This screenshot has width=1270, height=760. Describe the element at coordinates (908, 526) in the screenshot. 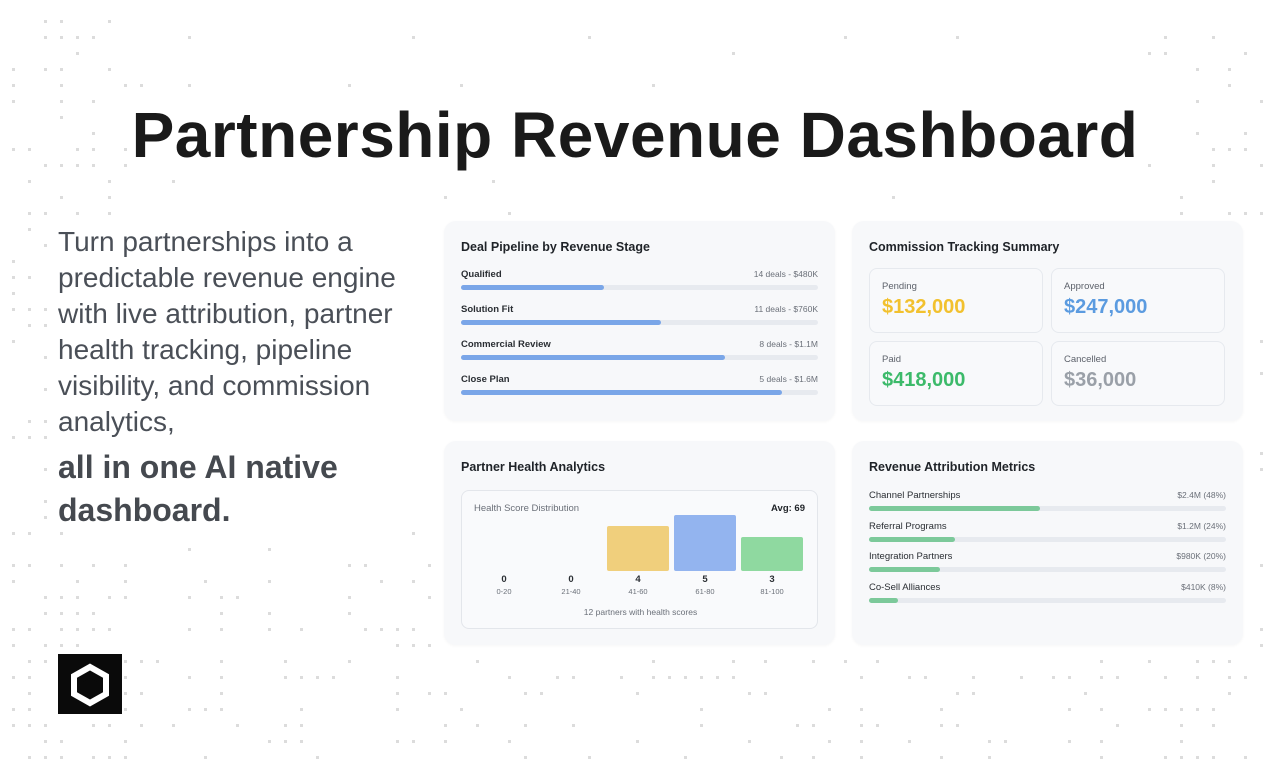

I see `attribution-label: Referral Programs` at that location.